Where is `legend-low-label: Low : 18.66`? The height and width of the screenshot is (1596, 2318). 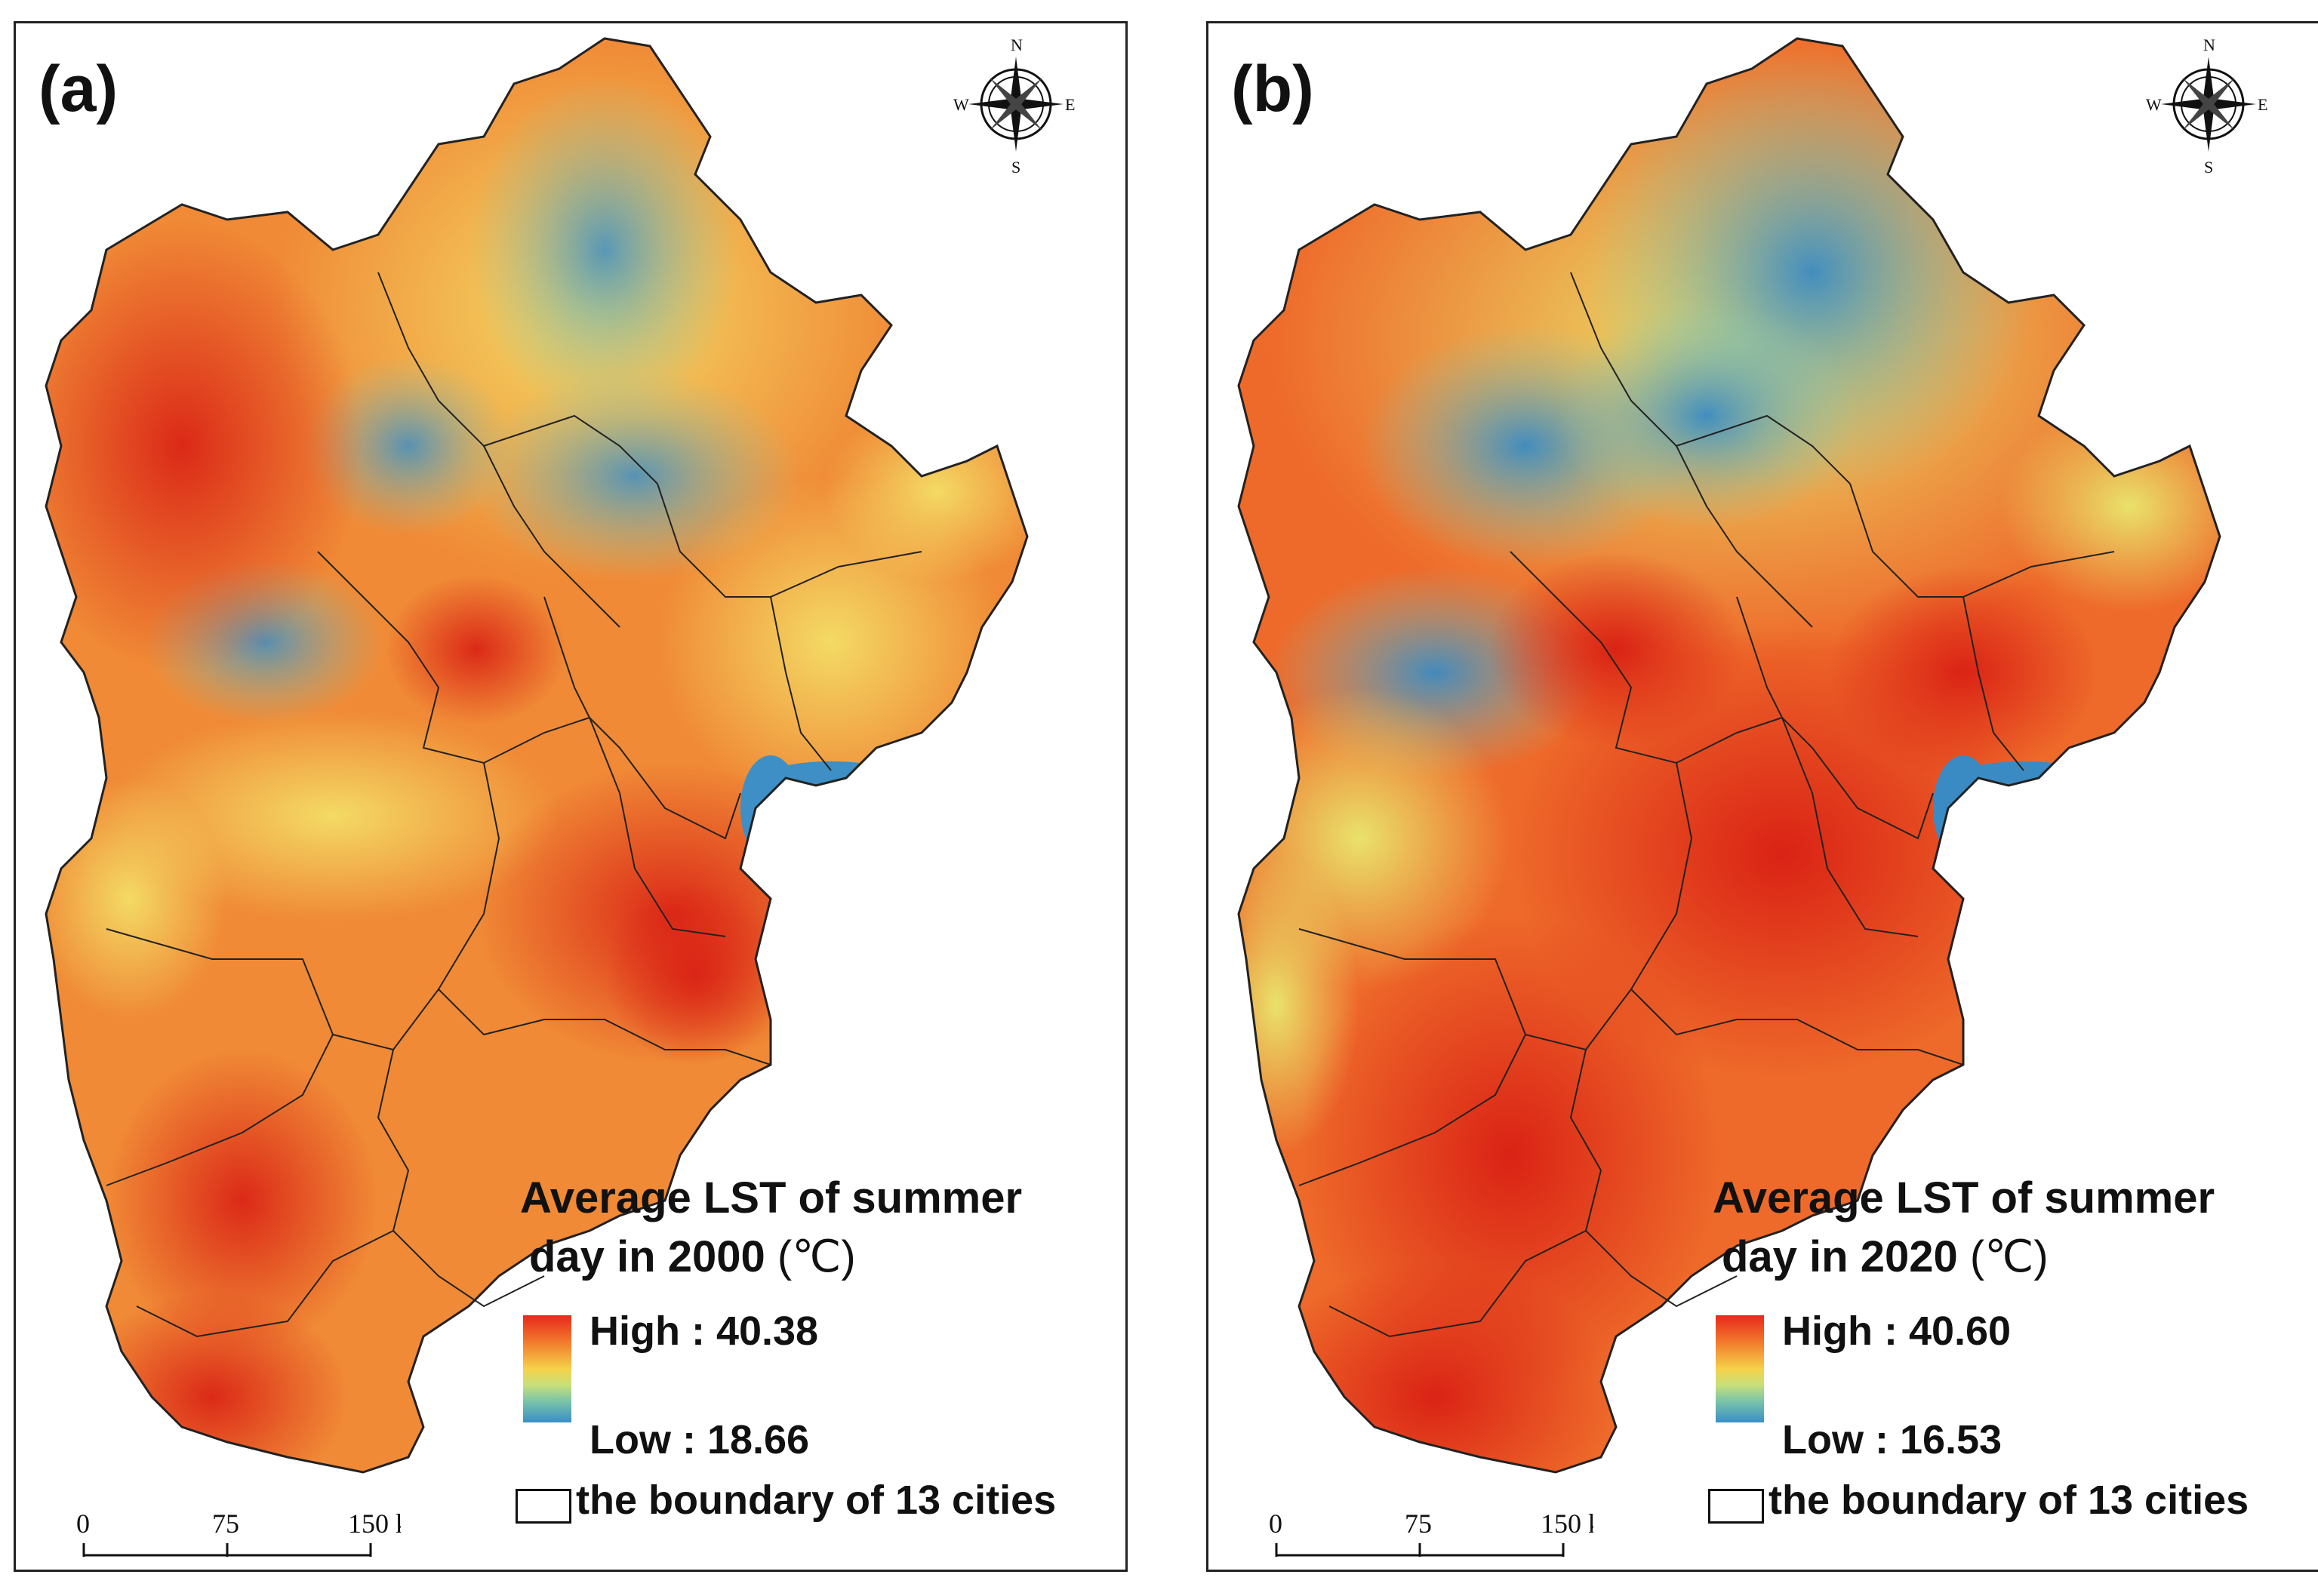 legend-low-label: Low : 18.66 is located at coordinates (700, 1440).